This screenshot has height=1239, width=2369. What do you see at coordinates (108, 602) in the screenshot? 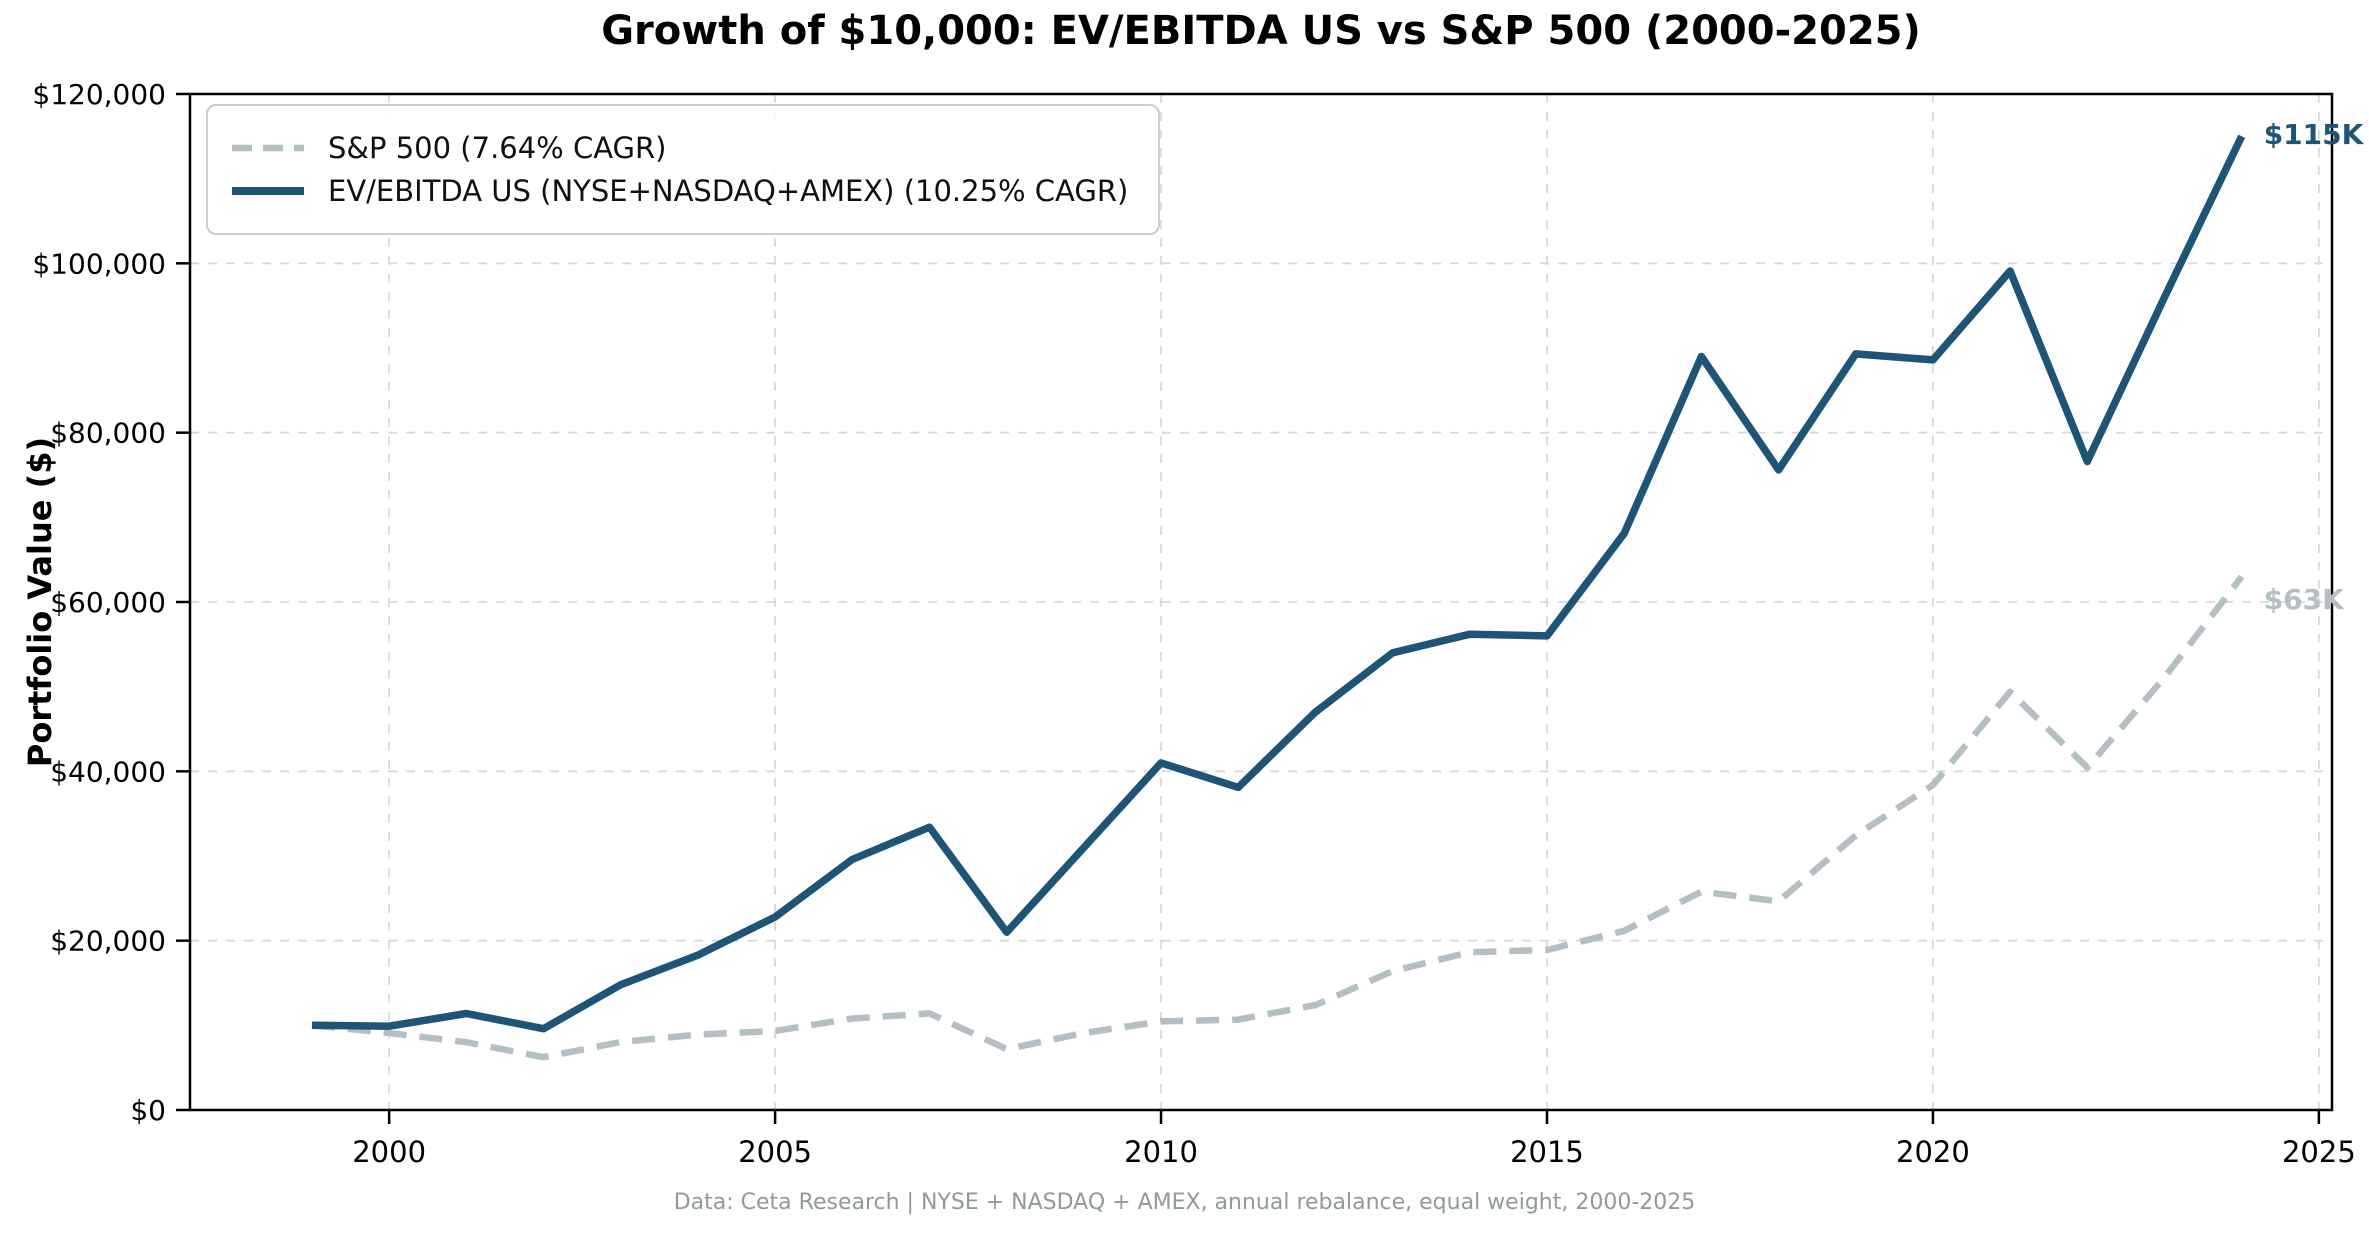
I see `svg-text: $60,000` at bounding box center [108, 602].